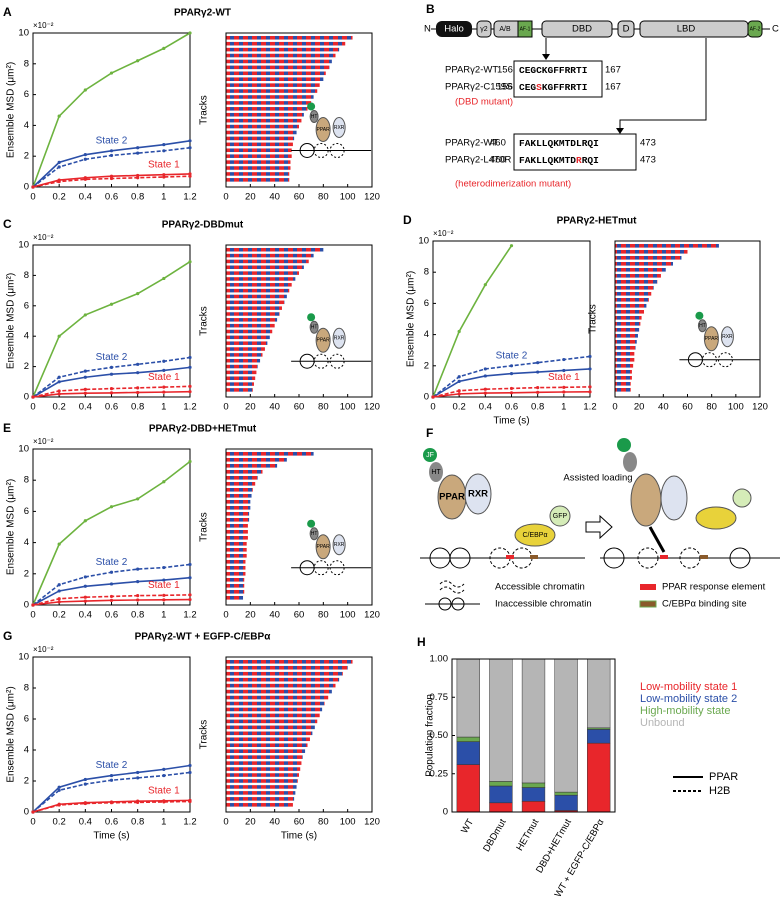  I want to click on cebp, so click(716, 518).